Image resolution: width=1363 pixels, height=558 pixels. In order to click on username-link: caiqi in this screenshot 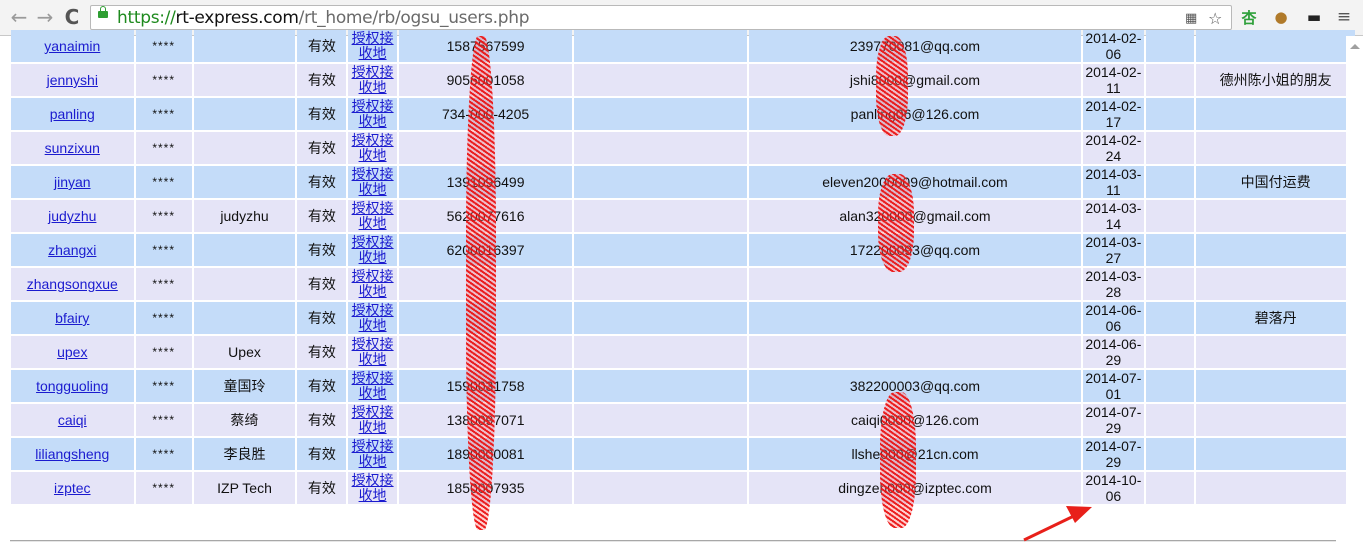, I will do `click(72, 420)`.